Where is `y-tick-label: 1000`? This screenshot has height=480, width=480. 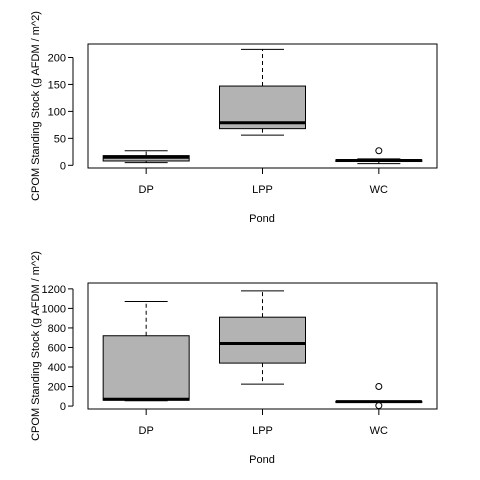
y-tick-label: 1000 is located at coordinates (54, 309).